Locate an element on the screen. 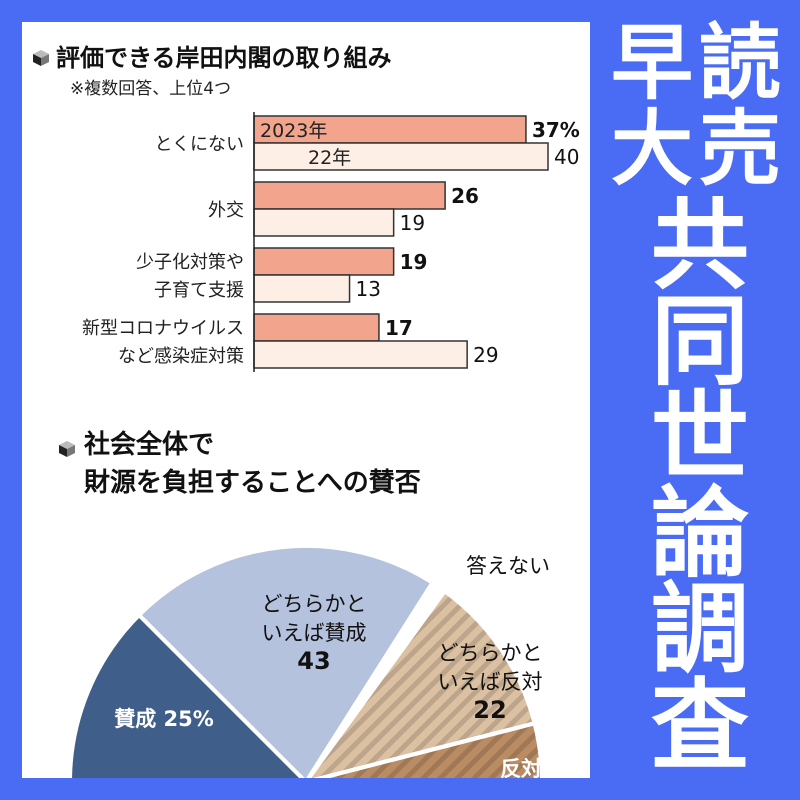  pie-label: 43 is located at coordinates (313, 661).